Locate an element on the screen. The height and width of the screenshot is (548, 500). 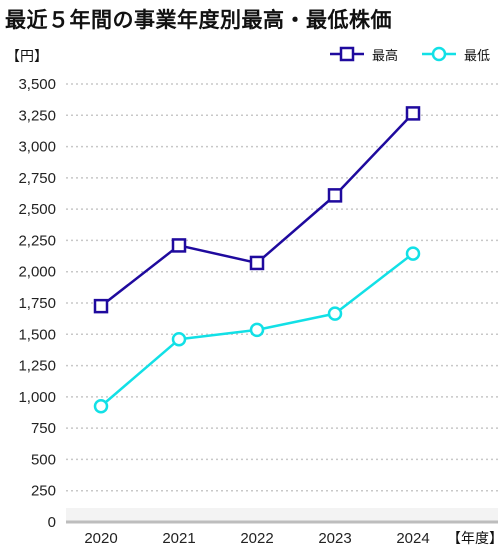
y-tick-label: 1,000 is located at coordinates (37, 397).